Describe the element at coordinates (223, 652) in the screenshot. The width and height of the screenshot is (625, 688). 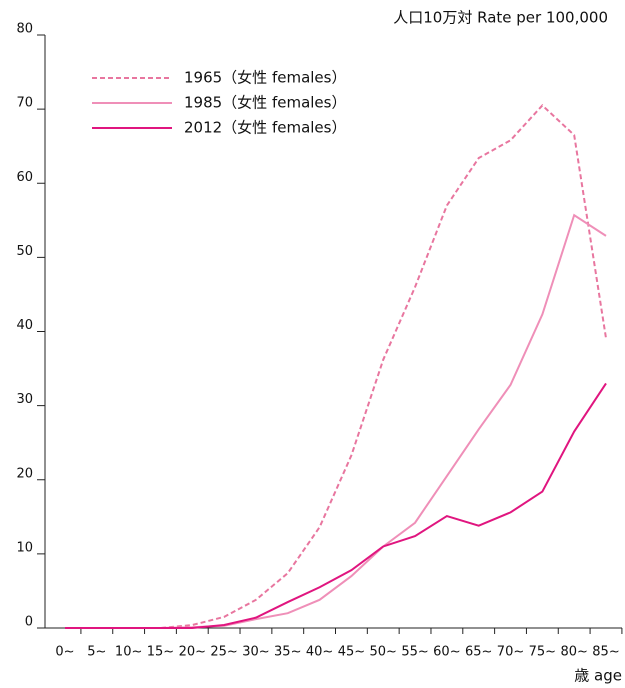
I see `x-tick-label: 25~` at that location.